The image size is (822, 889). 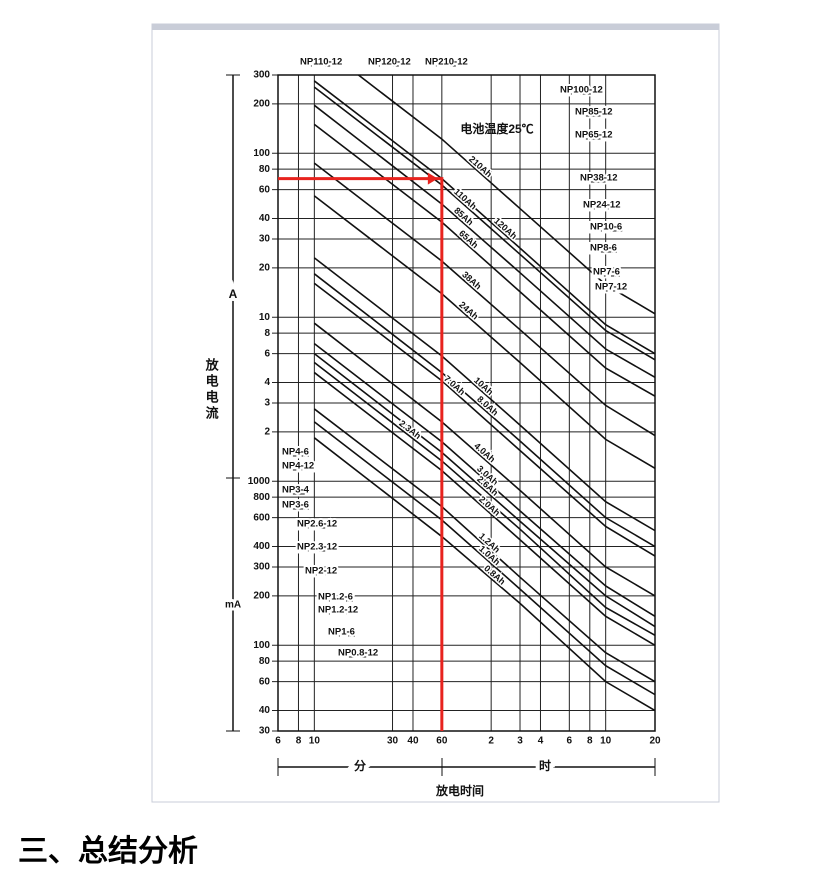 I want to click on x-tick-label: 4, so click(x=541, y=741).